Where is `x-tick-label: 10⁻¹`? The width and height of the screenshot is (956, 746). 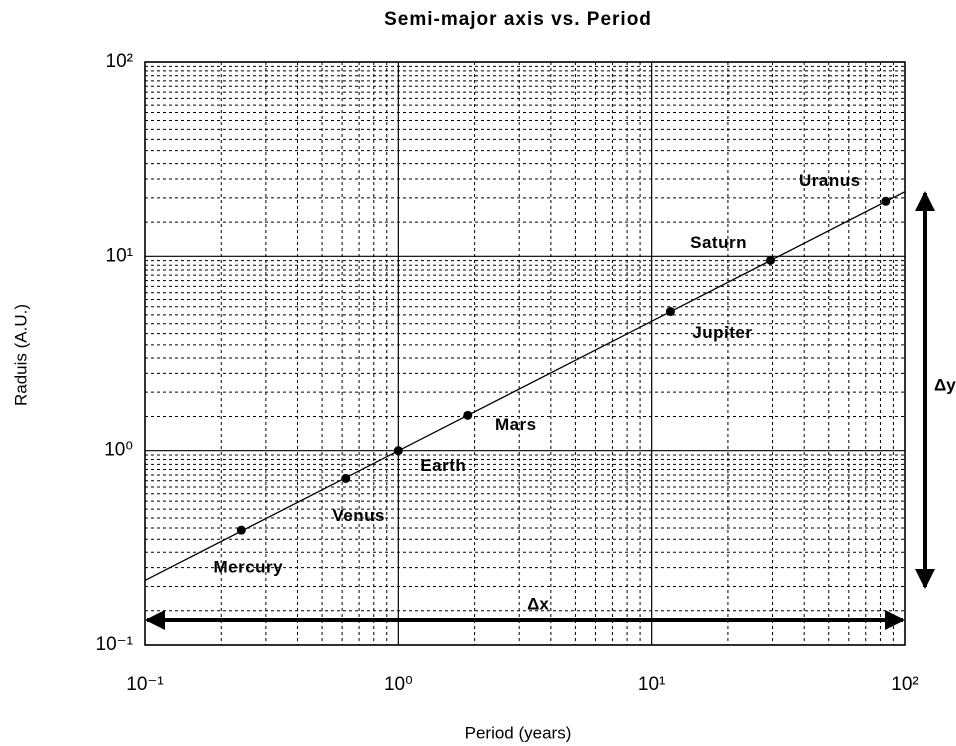 x-tick-label: 10⁻¹ is located at coordinates (145, 684).